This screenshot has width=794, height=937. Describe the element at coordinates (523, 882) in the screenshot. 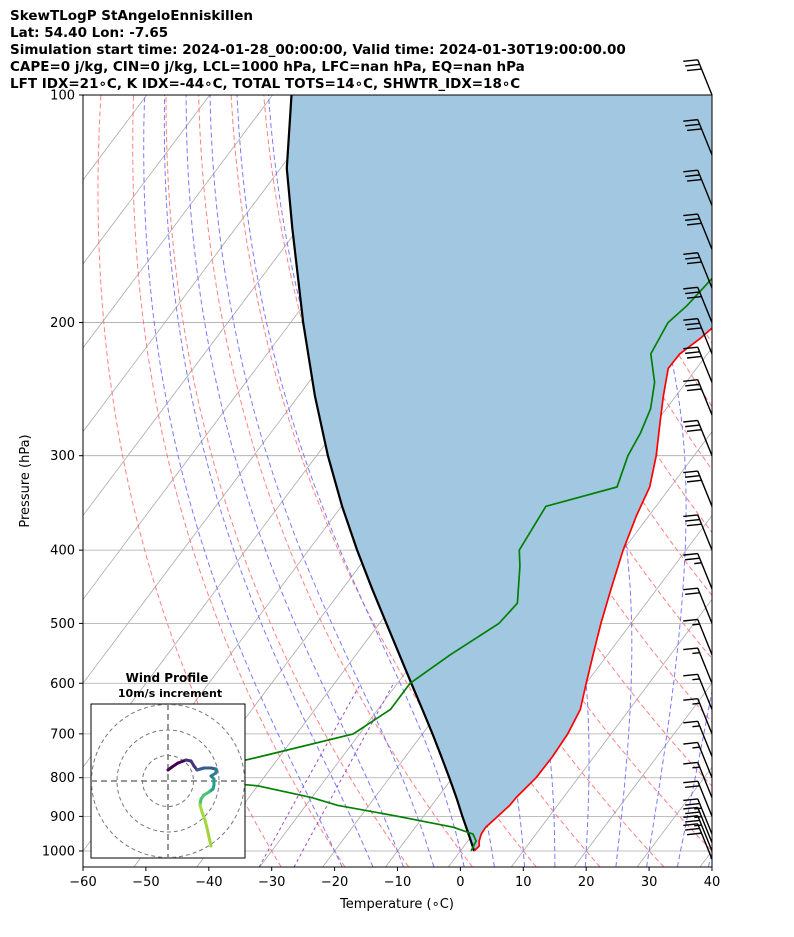

I see `x-tick-label: 10` at that location.